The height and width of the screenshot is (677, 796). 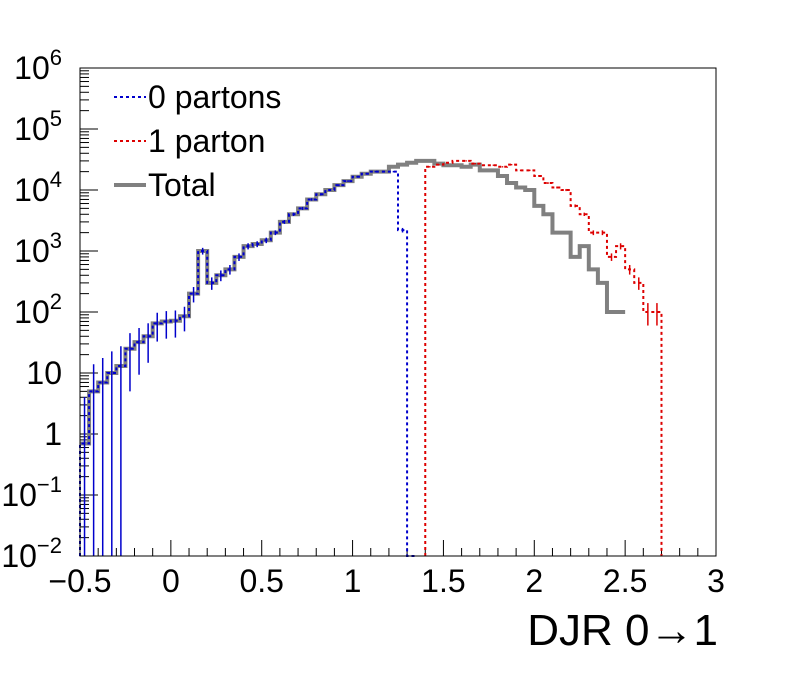 I want to click on y-tick-label: 10⁴, so click(x=38, y=187).